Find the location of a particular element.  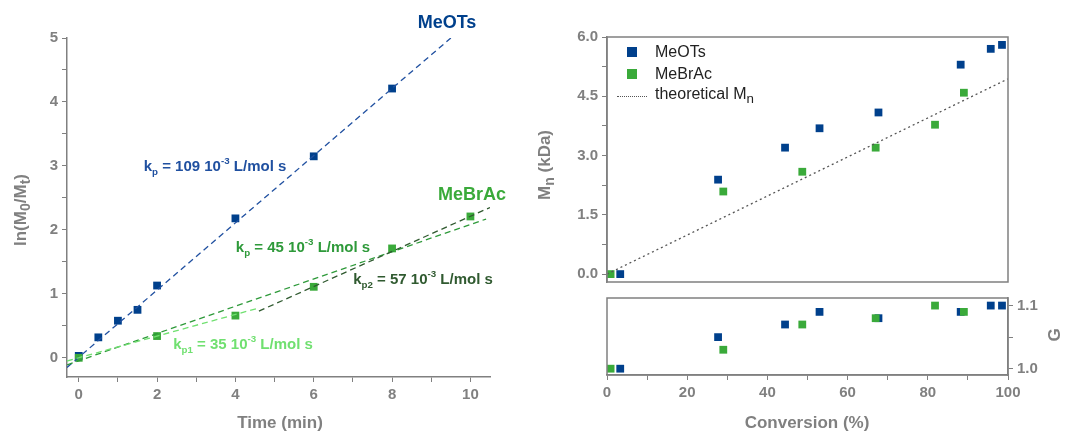

y2-tick-label: 1.1 is located at coordinates (1027, 304).